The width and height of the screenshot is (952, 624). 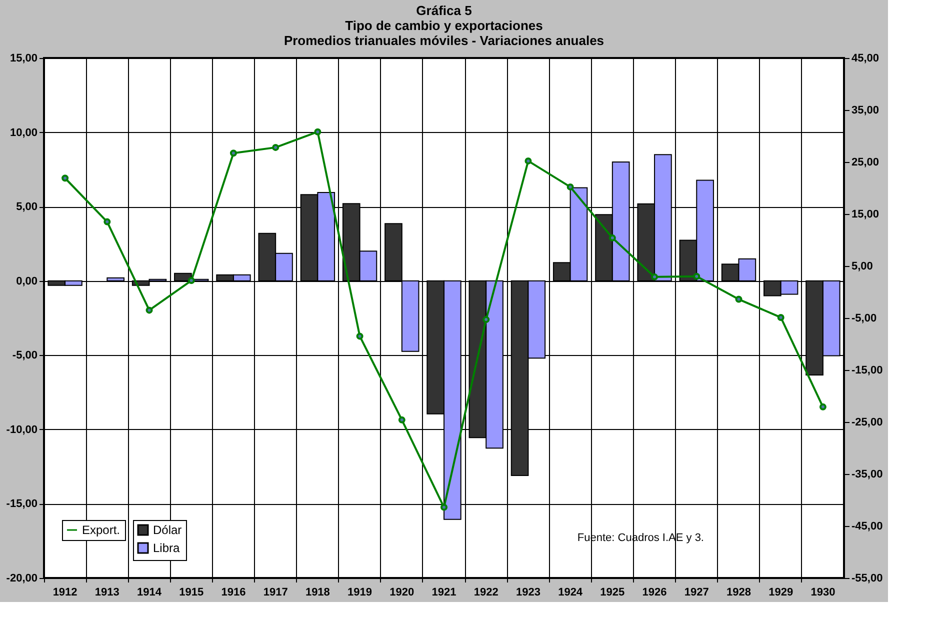 I want to click on x-tick-label: 1913, so click(x=107, y=592).